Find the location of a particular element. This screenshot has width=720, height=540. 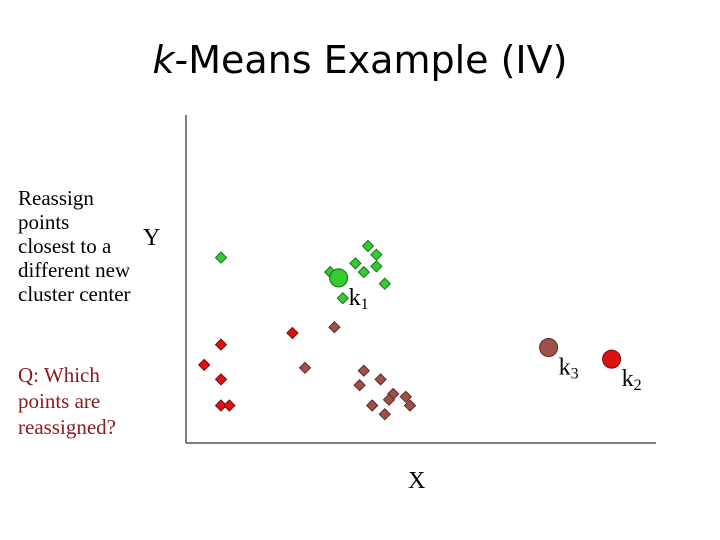

cluster-center-k2 is located at coordinates (612, 359).